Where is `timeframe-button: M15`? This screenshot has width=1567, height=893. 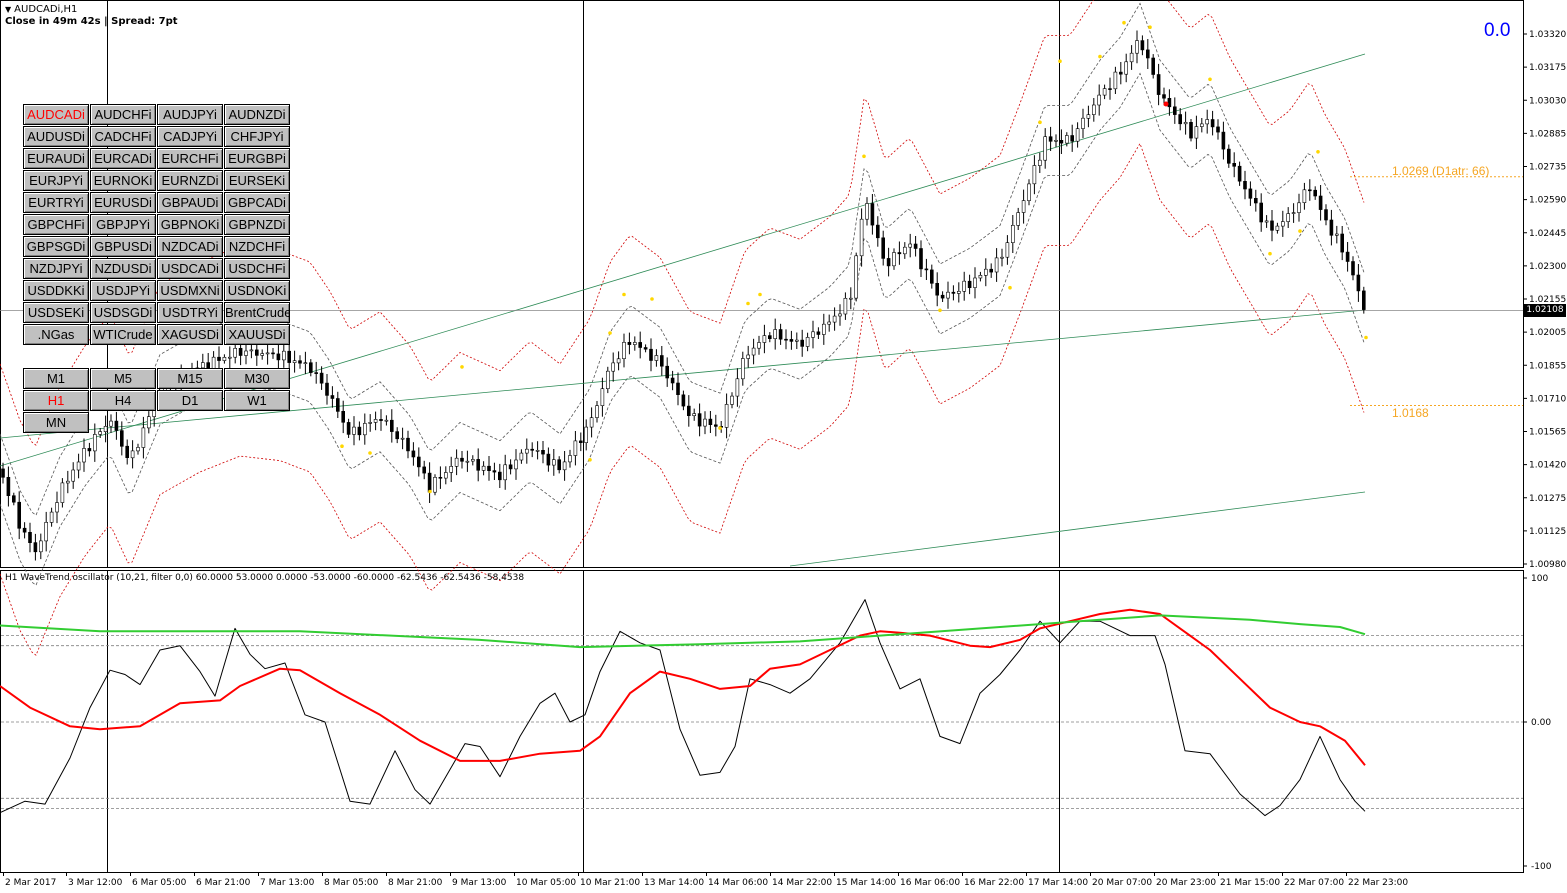 timeframe-button: M15 is located at coordinates (190, 378).